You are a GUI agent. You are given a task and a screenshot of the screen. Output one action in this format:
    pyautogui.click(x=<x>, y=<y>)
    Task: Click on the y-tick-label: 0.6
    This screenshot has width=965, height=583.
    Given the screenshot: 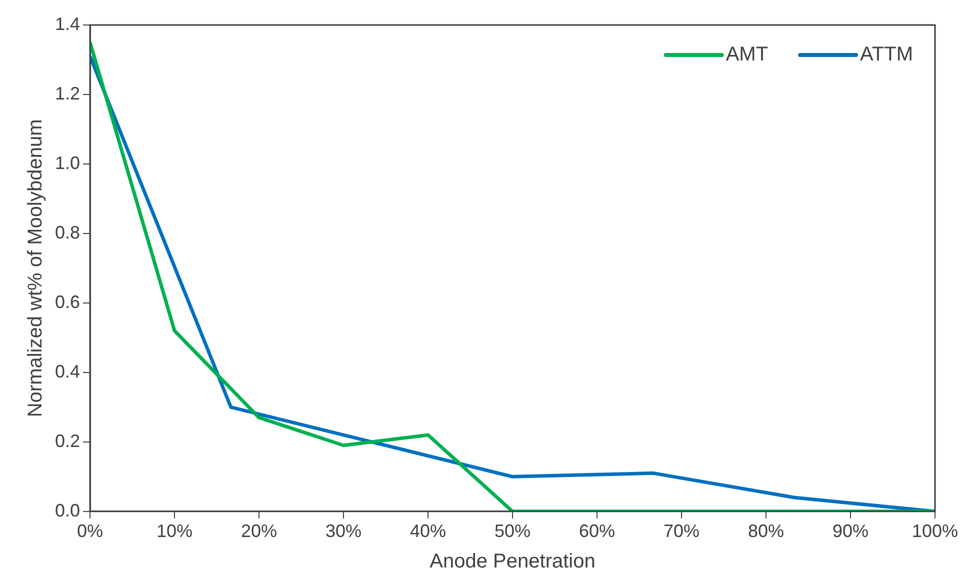 What is the action you would take?
    pyautogui.click(x=67, y=302)
    